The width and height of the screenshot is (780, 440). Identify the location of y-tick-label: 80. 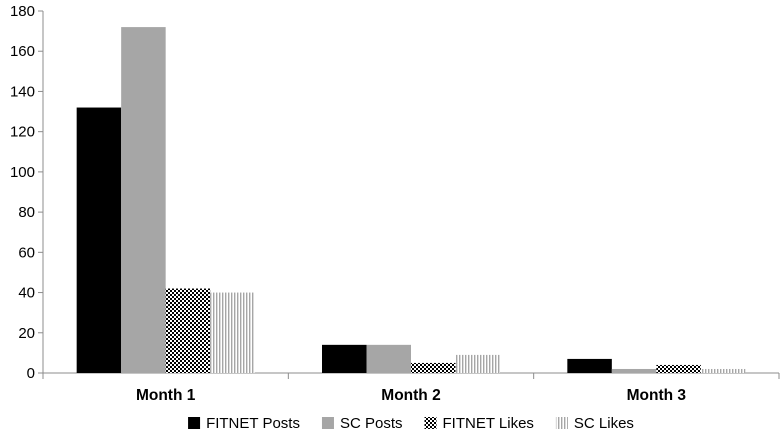
(26, 212).